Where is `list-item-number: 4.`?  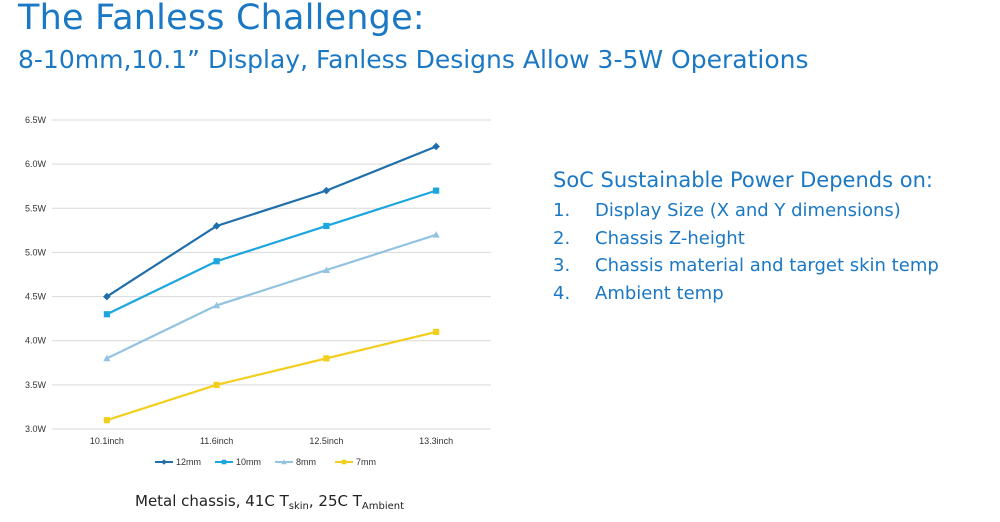
list-item-number: 4. is located at coordinates (562, 293).